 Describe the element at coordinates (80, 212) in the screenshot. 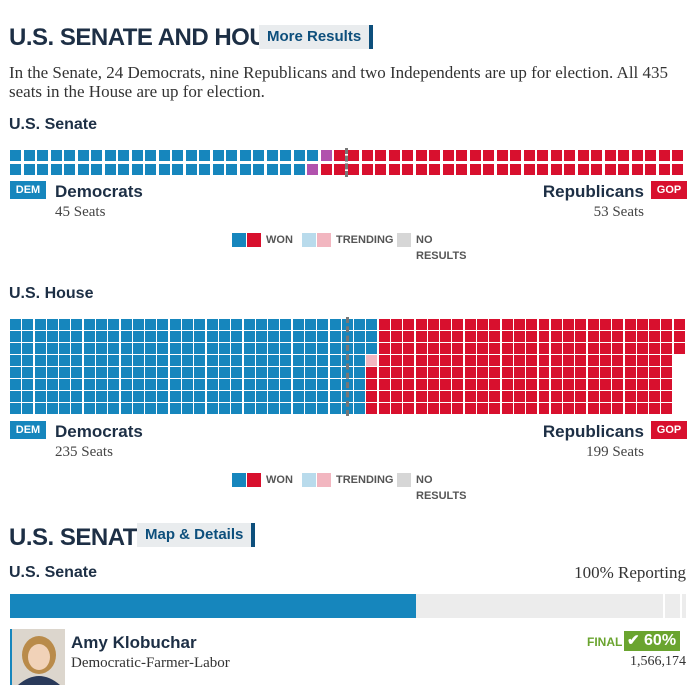

I see `senate-dem-seats: 45 Seats` at that location.